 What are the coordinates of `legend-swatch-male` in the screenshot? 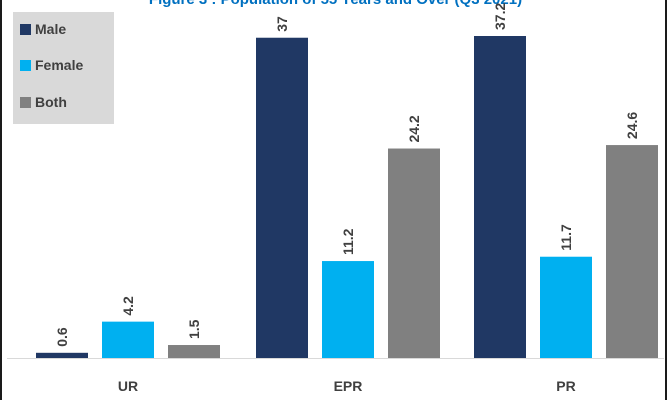 It's located at (25, 29).